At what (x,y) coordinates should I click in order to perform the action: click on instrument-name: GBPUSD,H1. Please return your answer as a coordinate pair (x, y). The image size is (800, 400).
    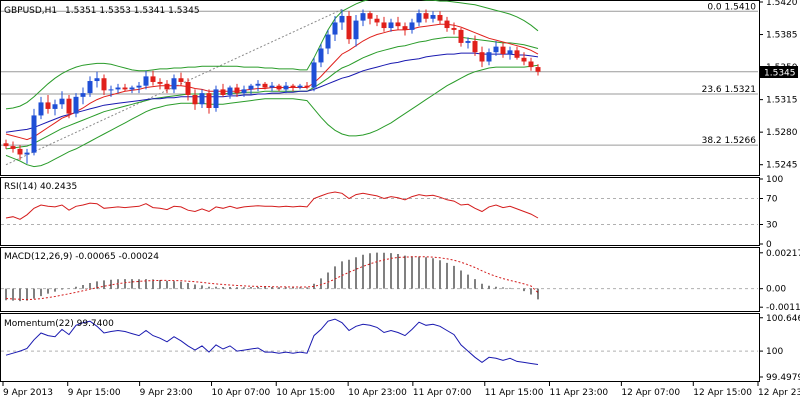
    Looking at the image, I should click on (30, 11).